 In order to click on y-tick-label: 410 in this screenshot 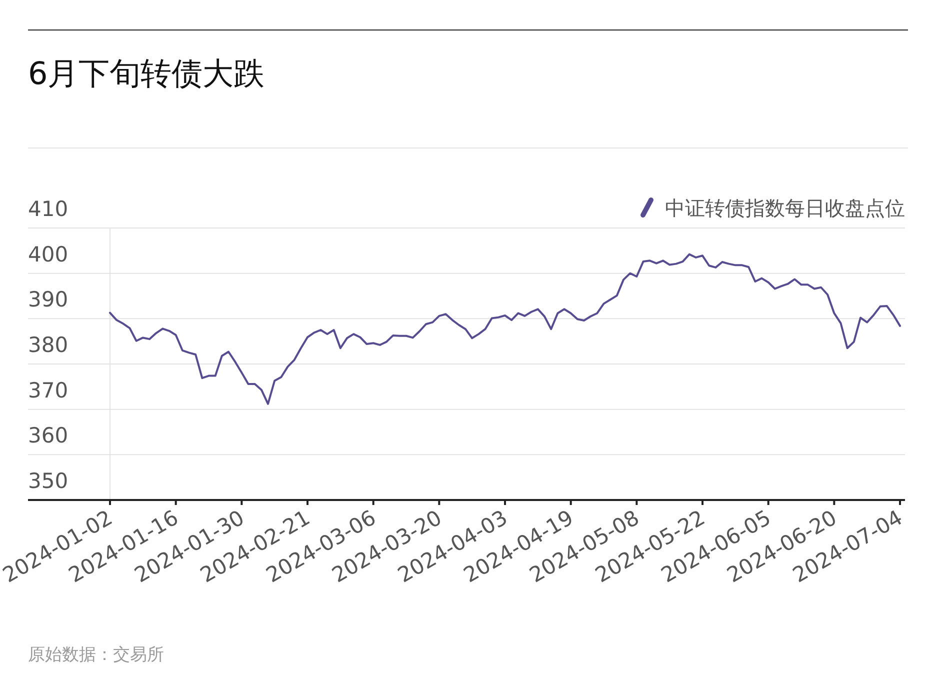, I will do `click(48, 209)`.